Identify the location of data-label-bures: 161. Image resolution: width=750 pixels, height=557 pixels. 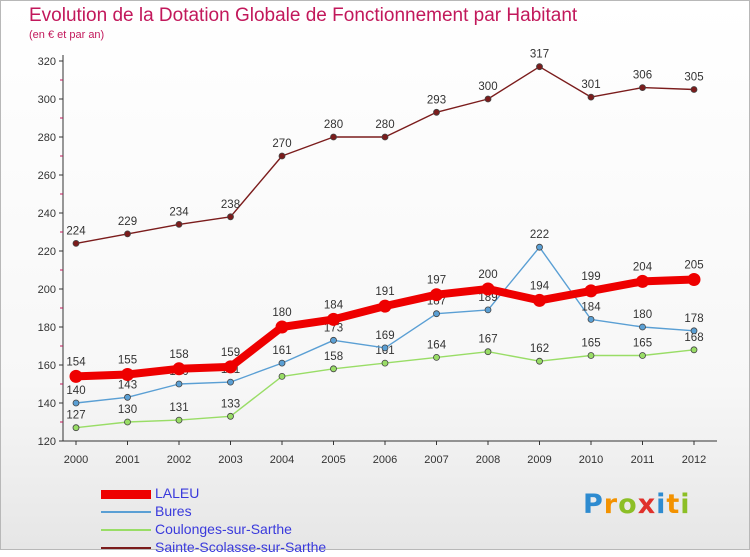
(281, 351).